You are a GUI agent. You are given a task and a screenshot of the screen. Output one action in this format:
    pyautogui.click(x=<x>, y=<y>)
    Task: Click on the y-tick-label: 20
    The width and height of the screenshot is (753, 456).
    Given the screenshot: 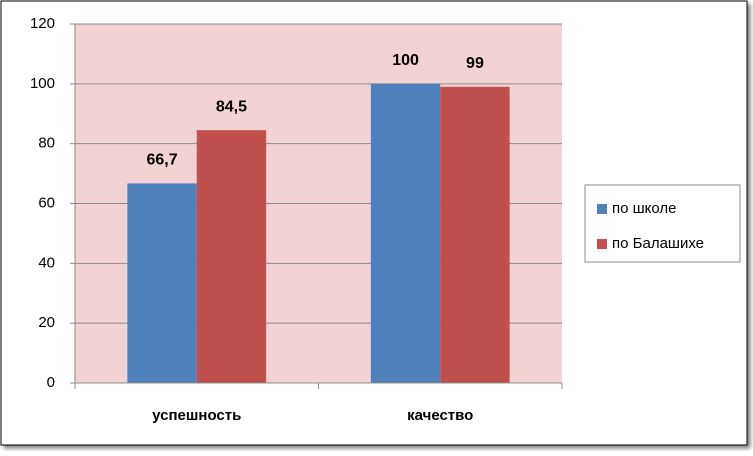 What is the action you would take?
    pyautogui.click(x=46, y=322)
    